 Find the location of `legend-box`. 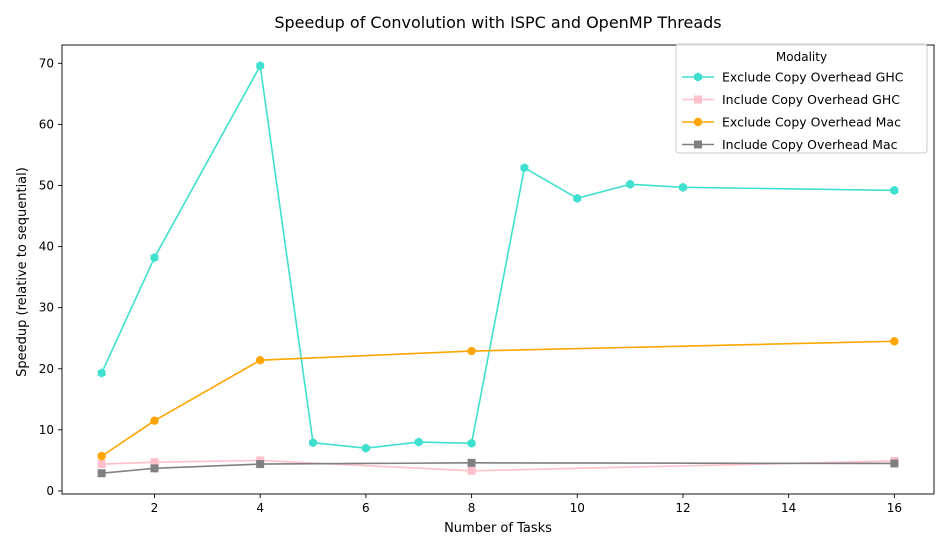

legend-box is located at coordinates (801, 98).